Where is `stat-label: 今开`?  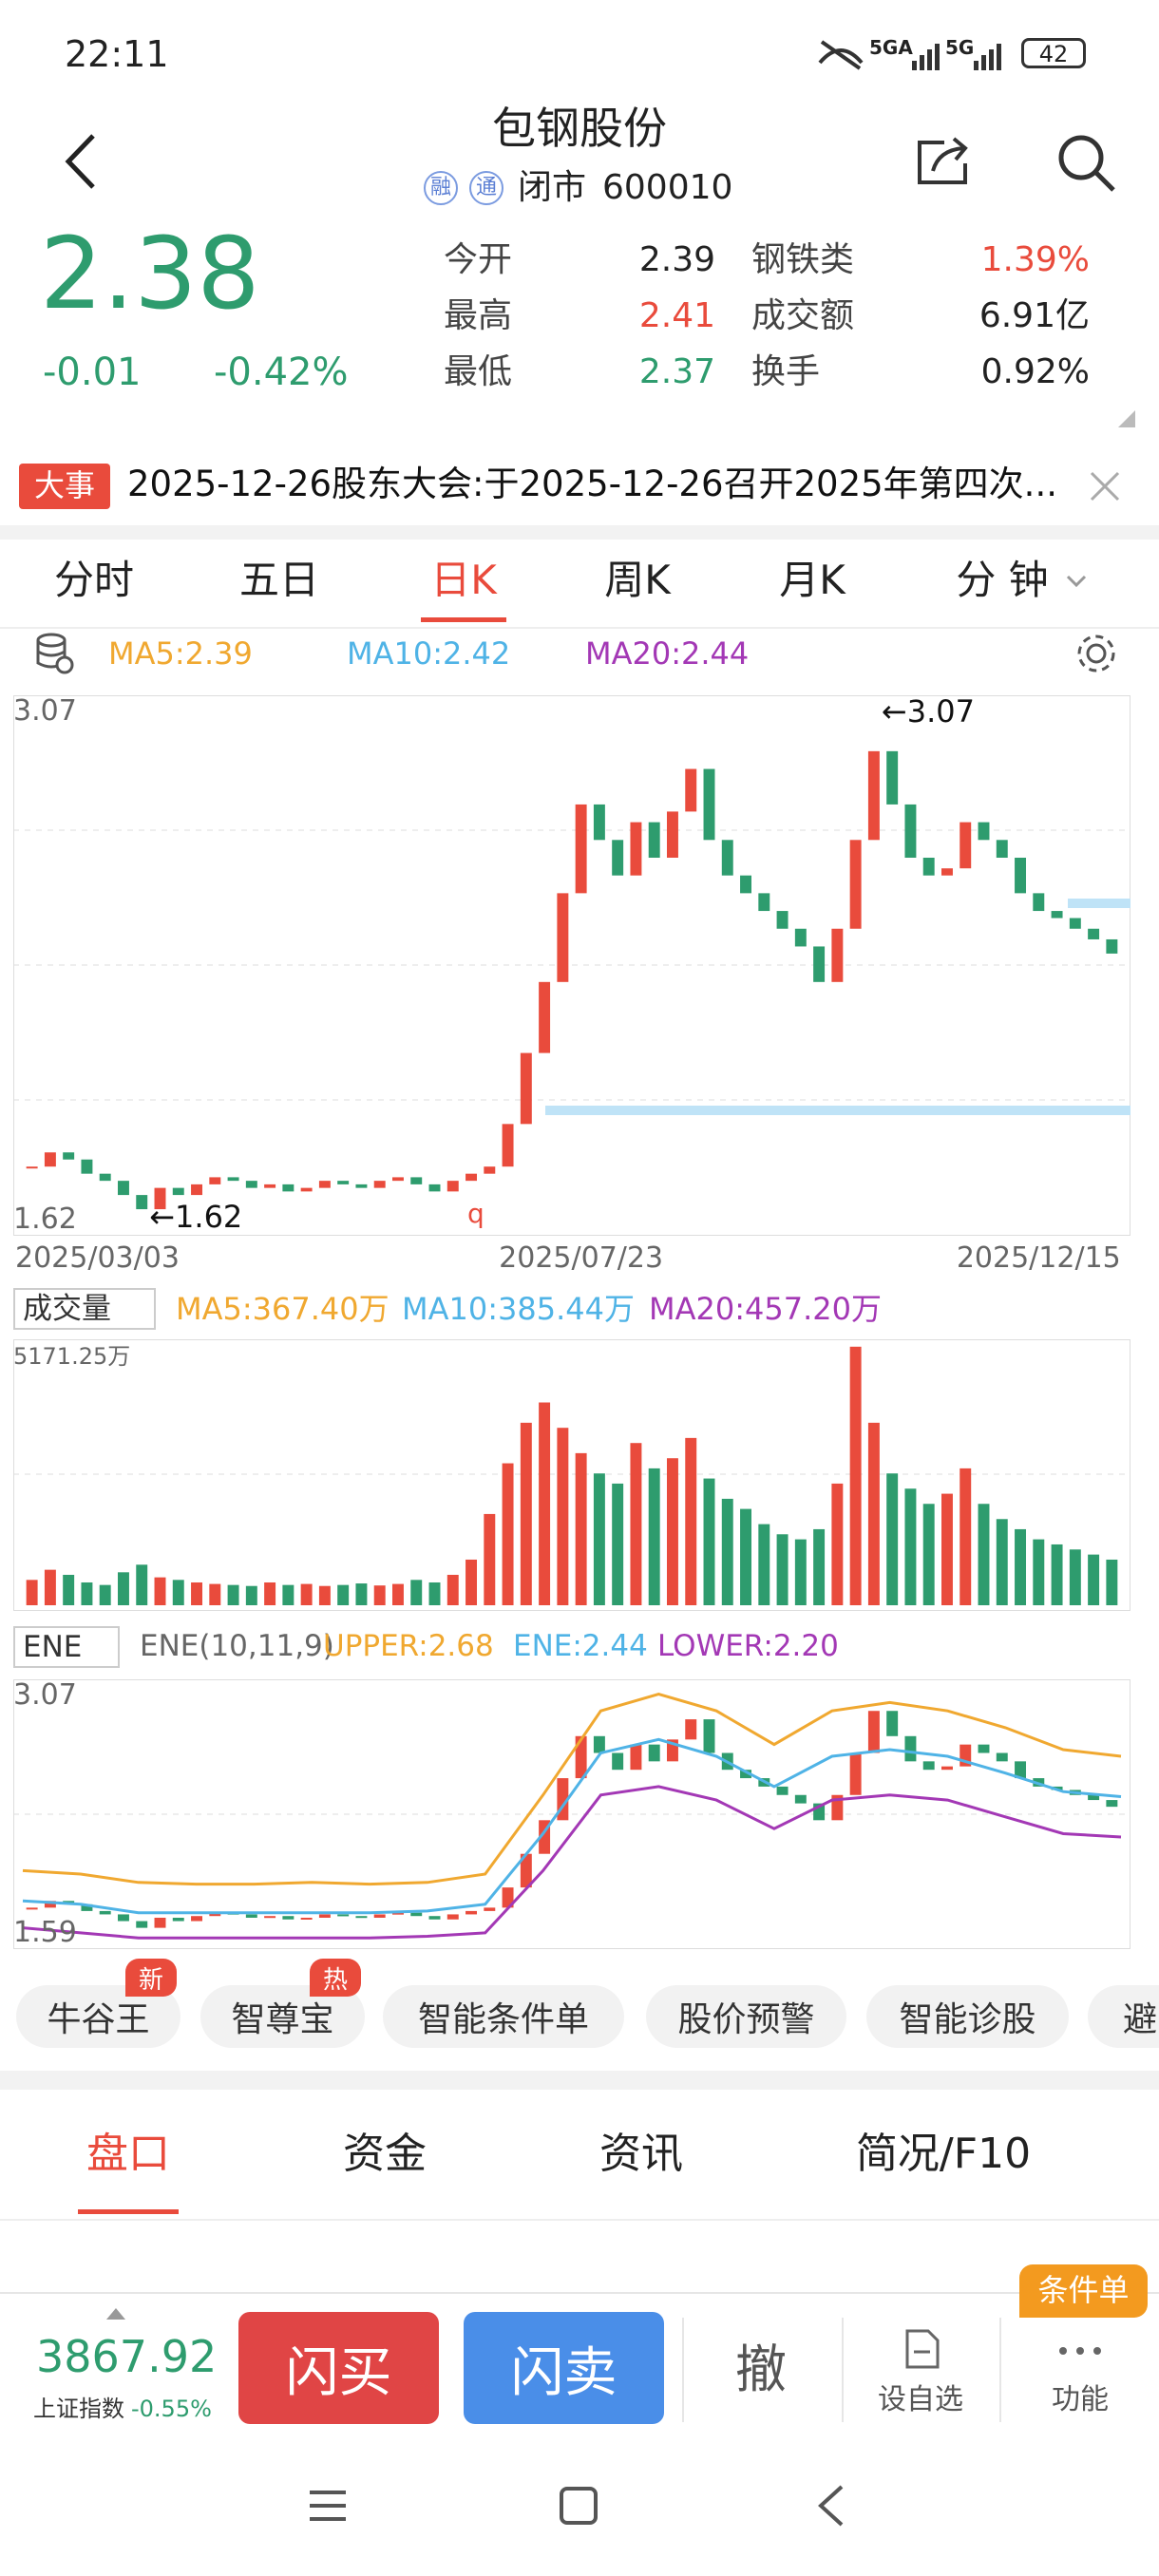 stat-label: 今开 is located at coordinates (478, 259).